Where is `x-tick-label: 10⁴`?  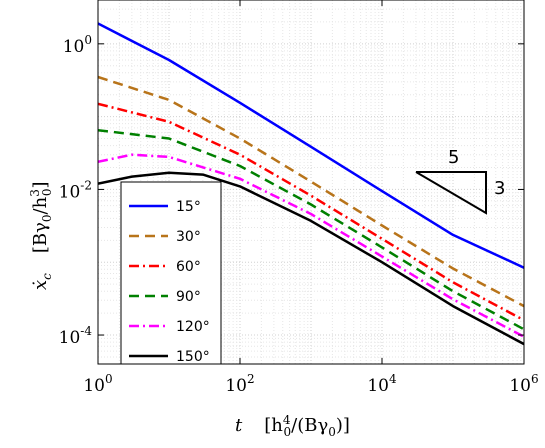
x-tick-label: 10⁴ is located at coordinates (382, 384).